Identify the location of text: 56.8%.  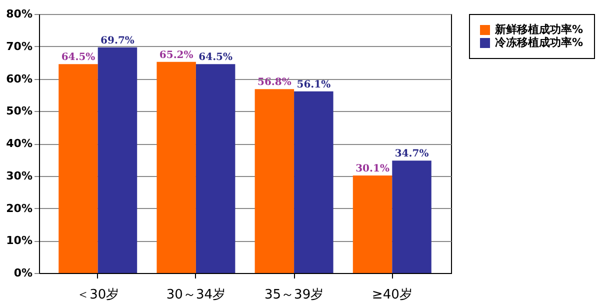
(275, 82).